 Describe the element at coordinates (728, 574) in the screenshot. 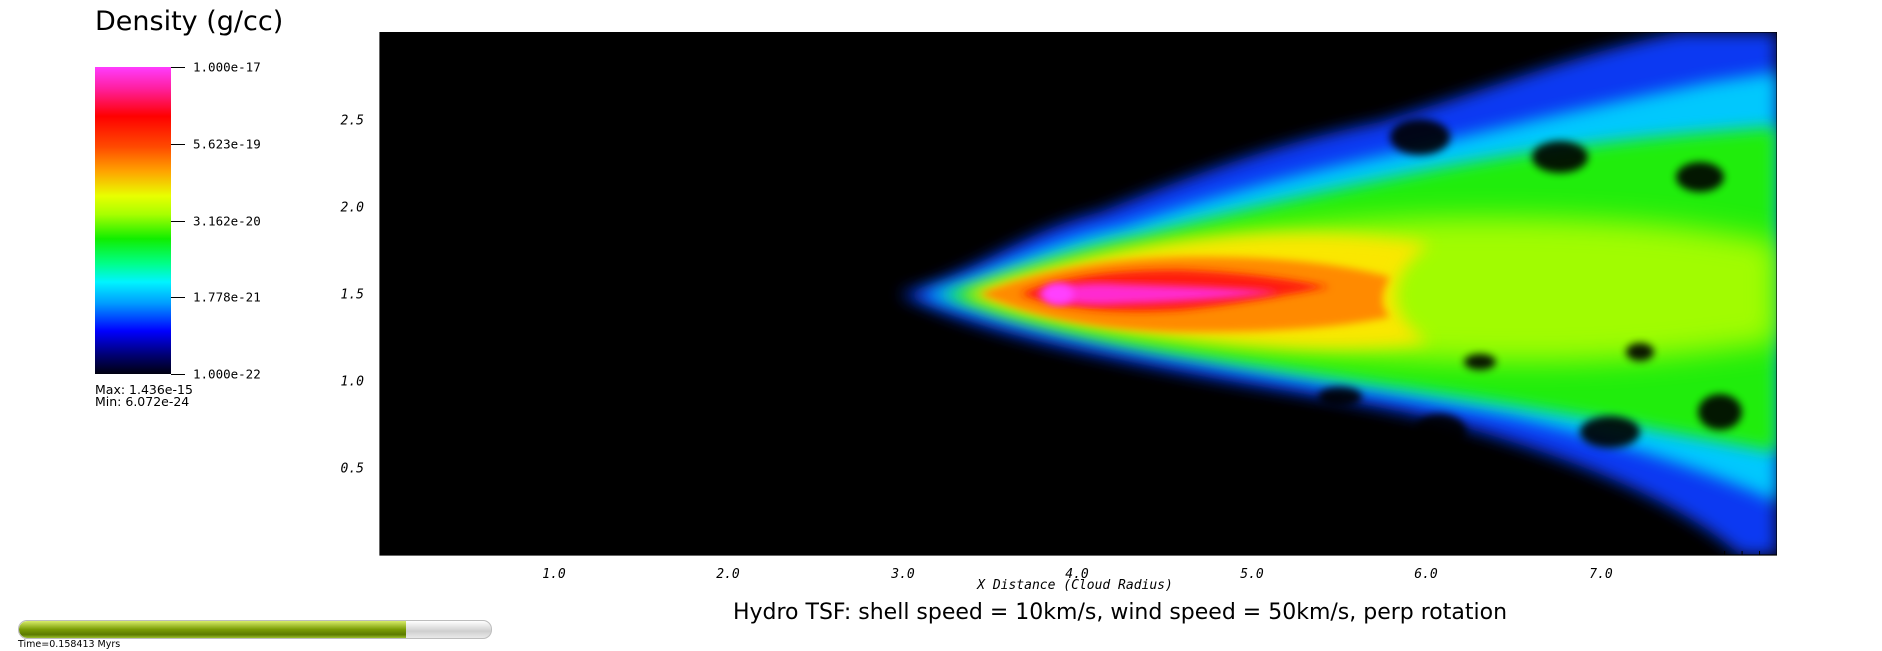

I see `x-tick-label: 2.0` at that location.